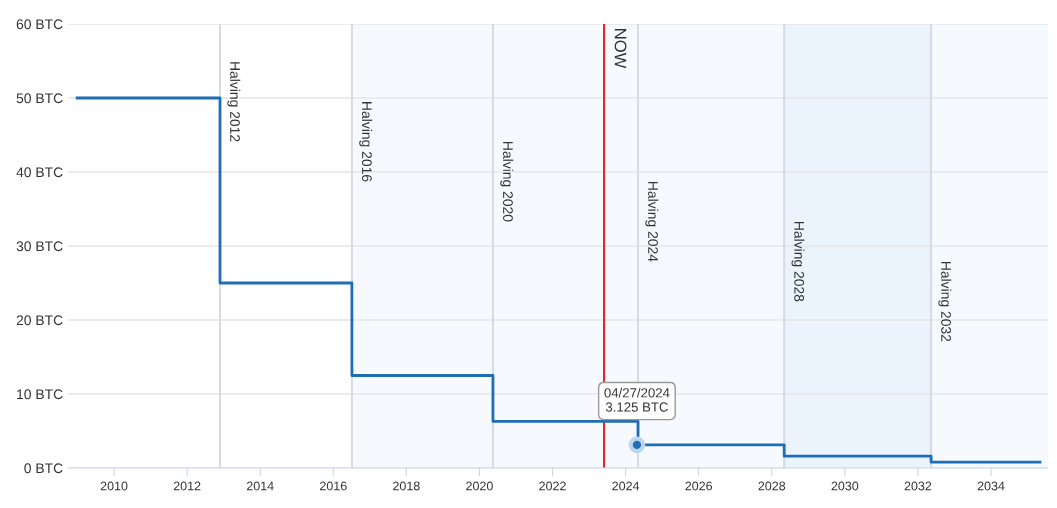  Describe the element at coordinates (991, 486) in the screenshot. I see `x-tick-label: 2034` at that location.